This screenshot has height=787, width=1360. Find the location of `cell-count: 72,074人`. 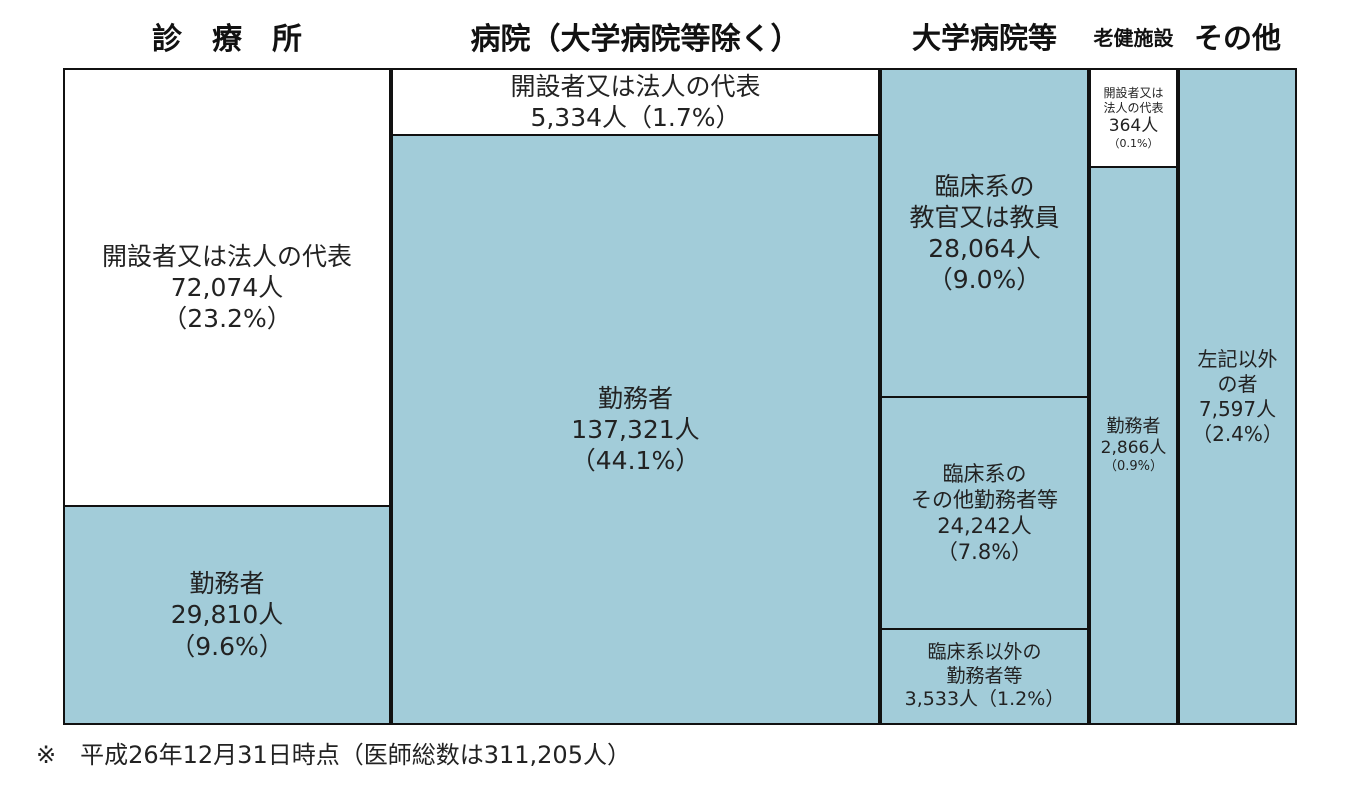

cell-count: 72,074人 is located at coordinates (227, 287).